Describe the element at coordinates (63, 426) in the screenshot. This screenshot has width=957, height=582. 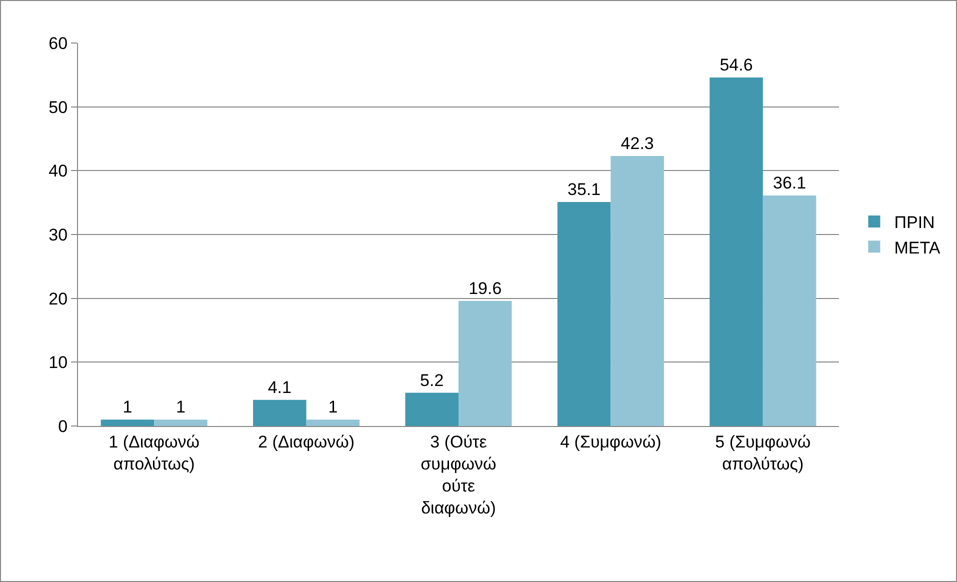
I see `y-tick-label: 0` at that location.